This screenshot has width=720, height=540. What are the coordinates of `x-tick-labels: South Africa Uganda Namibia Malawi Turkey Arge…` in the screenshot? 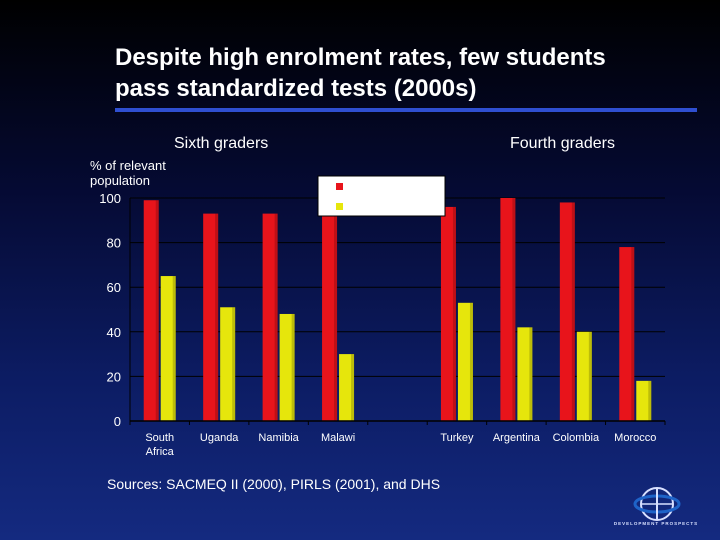 It's located at (400, 445).